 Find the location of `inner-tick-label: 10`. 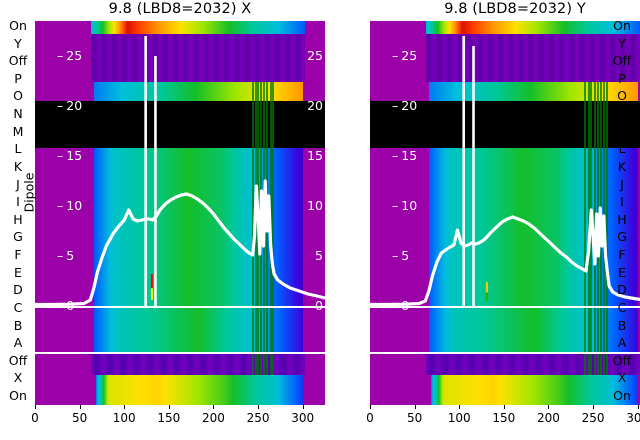

inner-tick-label: 10 is located at coordinates (315, 205).